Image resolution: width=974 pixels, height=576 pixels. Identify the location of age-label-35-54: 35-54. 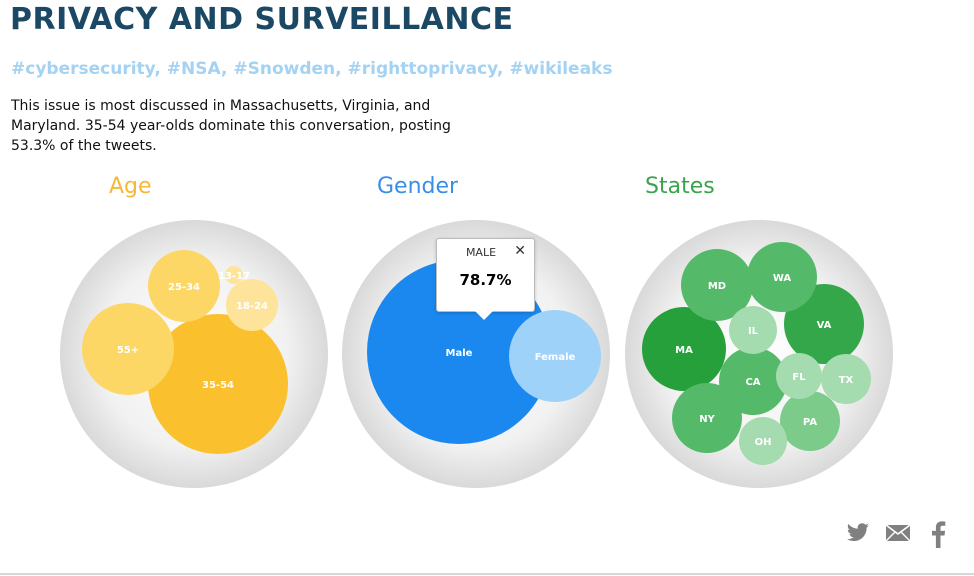
(218, 385).